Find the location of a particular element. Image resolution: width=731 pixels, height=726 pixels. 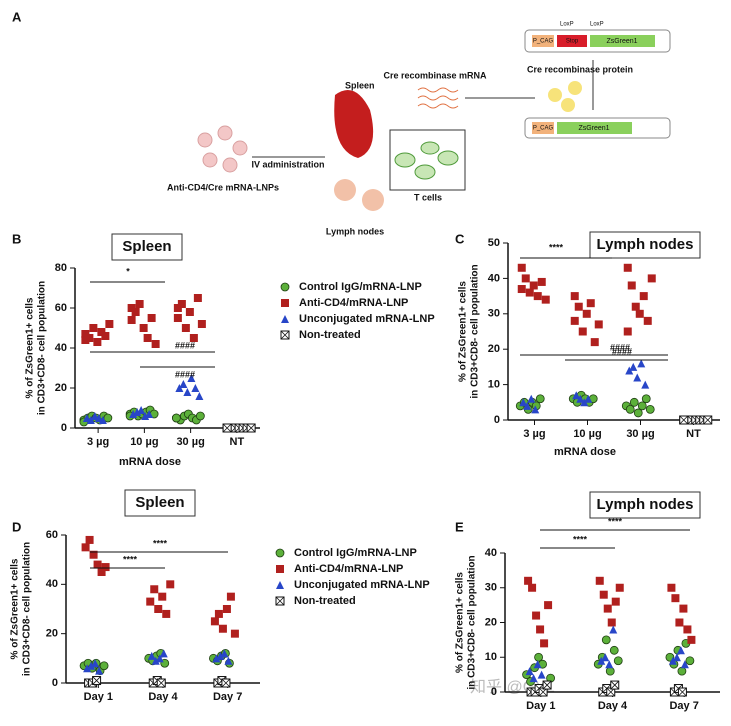

y-tick-label: 30 is located at coordinates (494, 314).